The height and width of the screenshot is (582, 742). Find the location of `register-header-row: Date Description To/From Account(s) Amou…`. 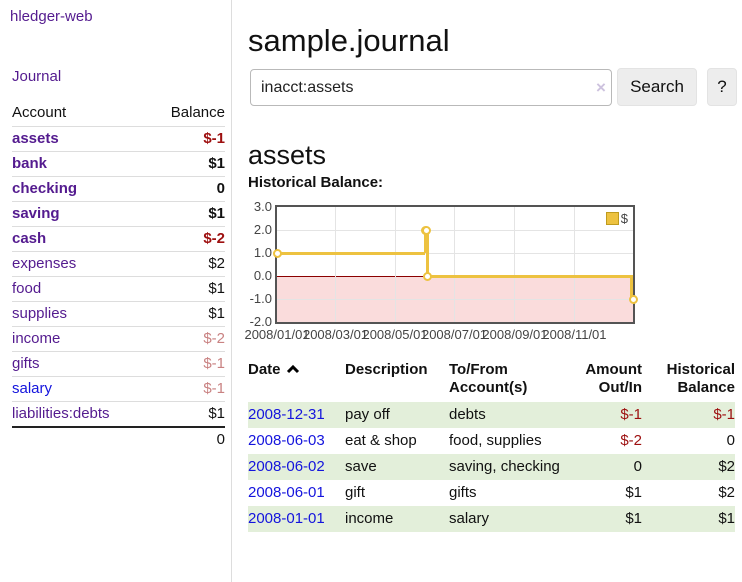

register-header-row: Date Description To/From Account(s) Amou… is located at coordinates (491, 380).